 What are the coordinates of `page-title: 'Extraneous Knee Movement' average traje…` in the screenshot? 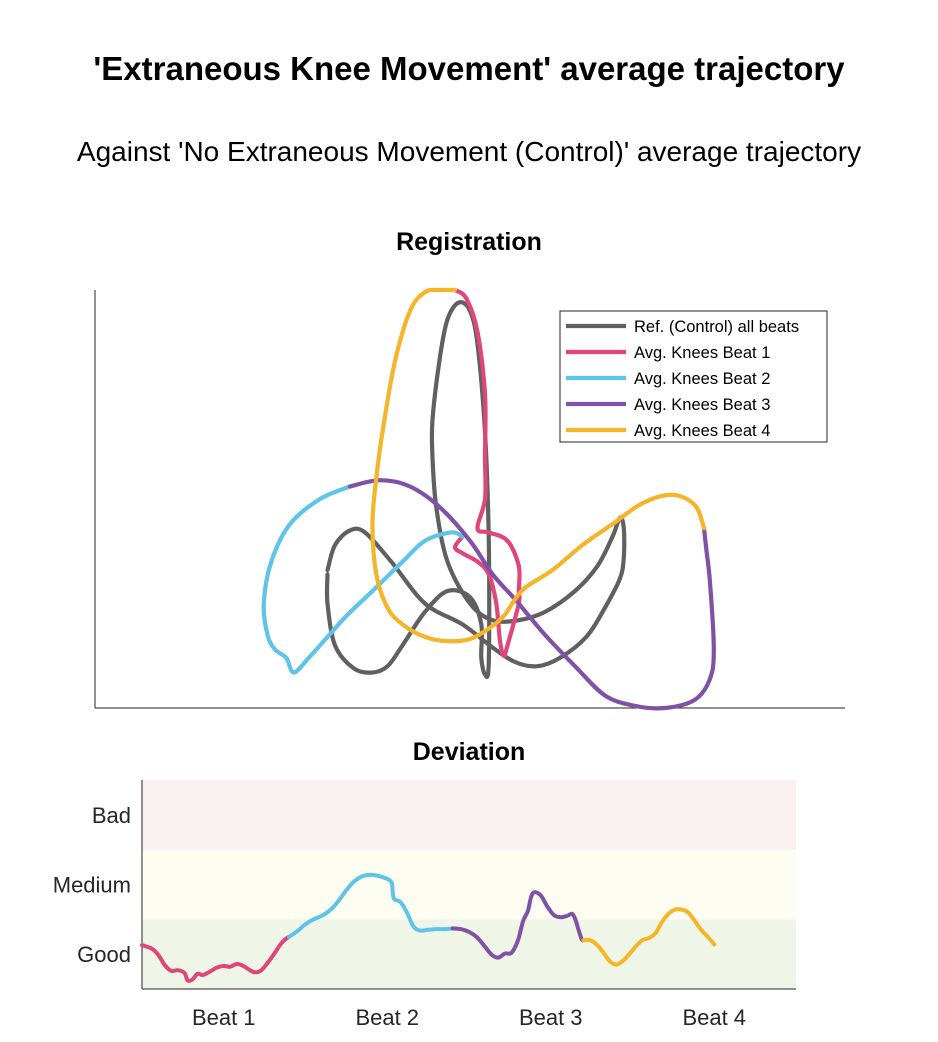 It's located at (469, 68).